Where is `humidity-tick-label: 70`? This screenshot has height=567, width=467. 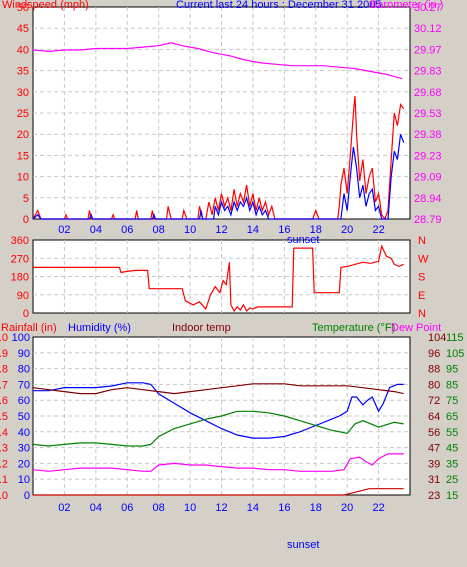
humidity-tick-label: 70 is located at coordinates (24, 385).